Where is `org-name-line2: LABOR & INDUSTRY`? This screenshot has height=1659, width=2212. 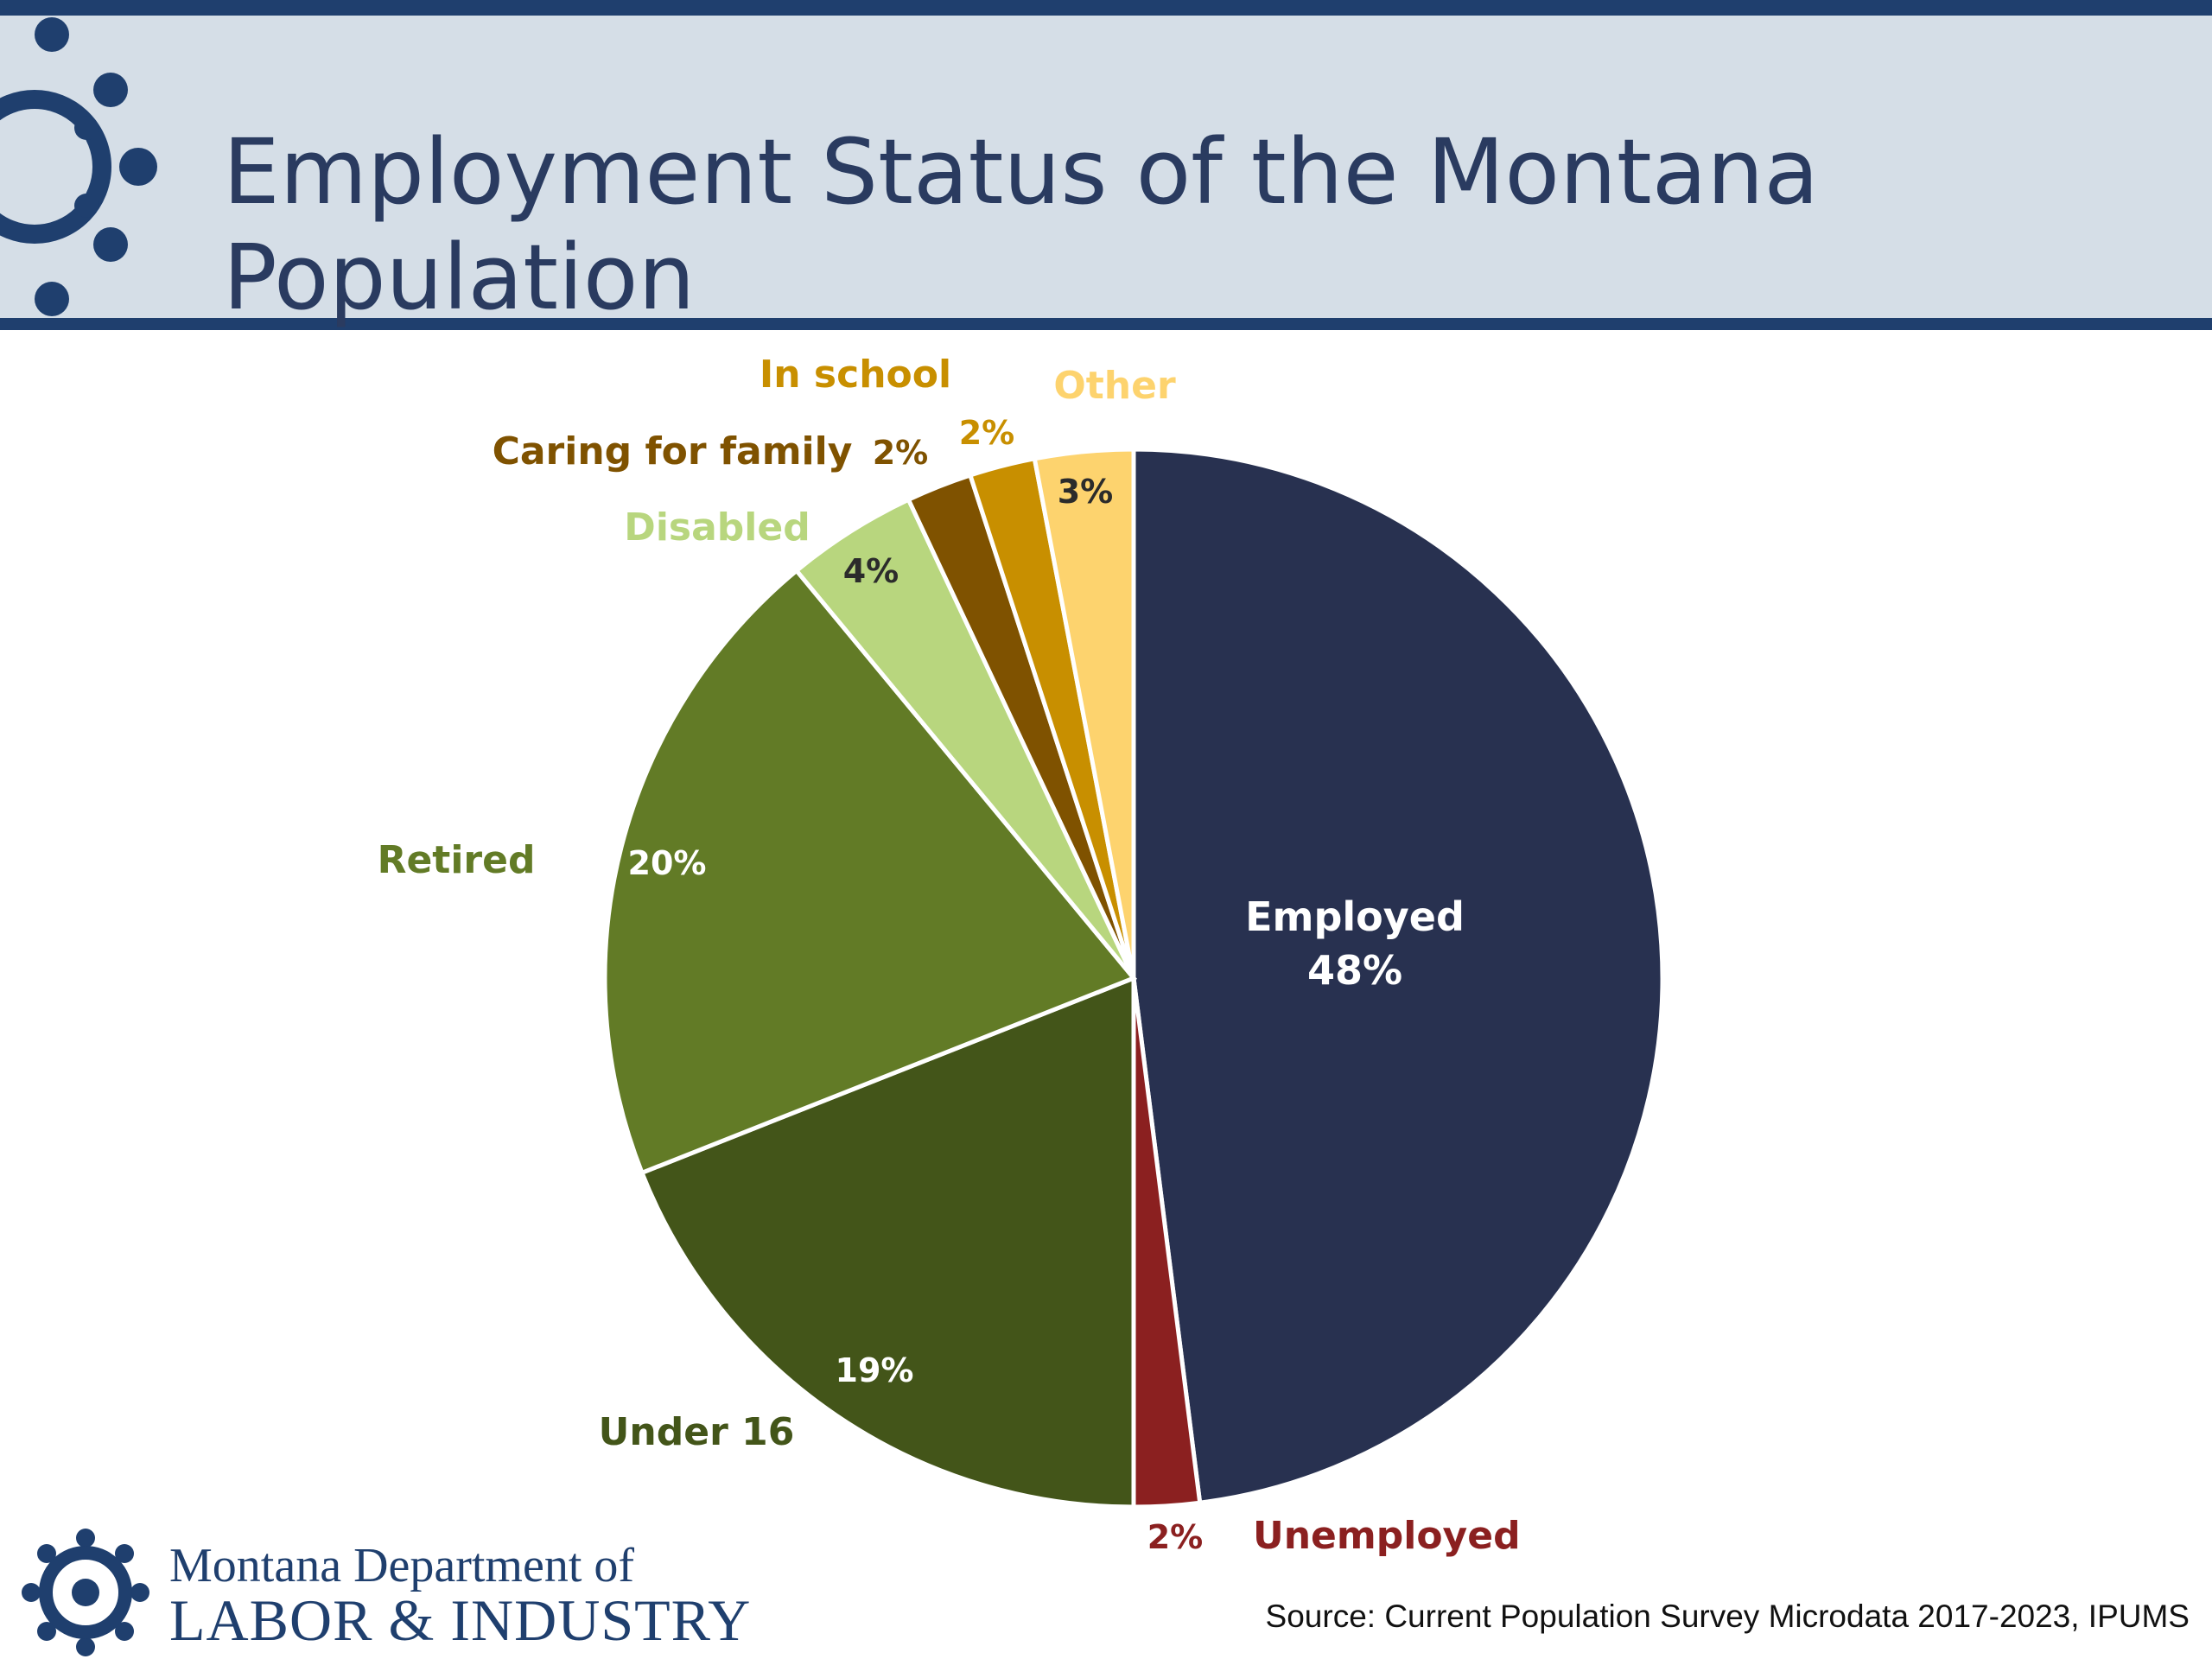
org-name-line2: LABOR & INDUSTRY is located at coordinates (460, 1620).